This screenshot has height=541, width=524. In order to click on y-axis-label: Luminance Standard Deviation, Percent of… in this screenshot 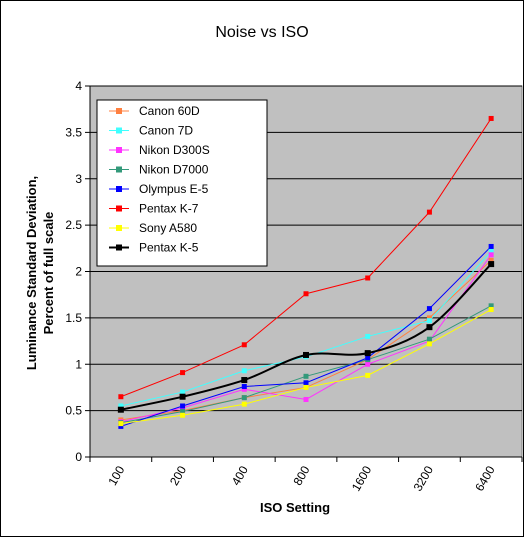, I will do `click(40, 273)`.